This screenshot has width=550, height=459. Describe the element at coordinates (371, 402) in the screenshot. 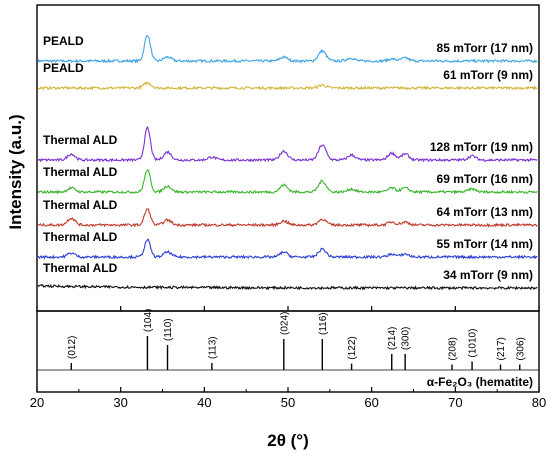

I see `x-tick-label-4: 60` at that location.